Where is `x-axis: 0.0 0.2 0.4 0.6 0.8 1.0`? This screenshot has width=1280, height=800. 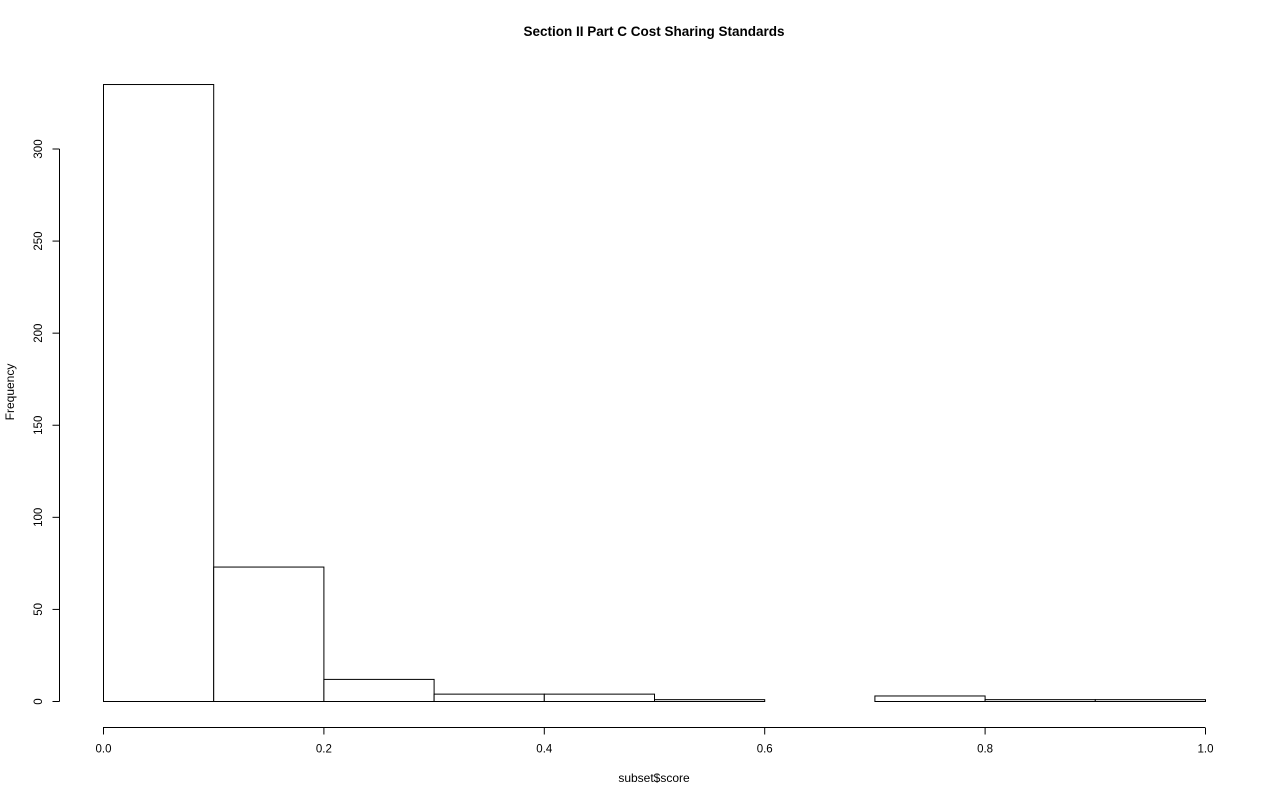
x-axis: 0.0 0.2 0.4 0.6 0.8 1.0 is located at coordinates (655, 741).